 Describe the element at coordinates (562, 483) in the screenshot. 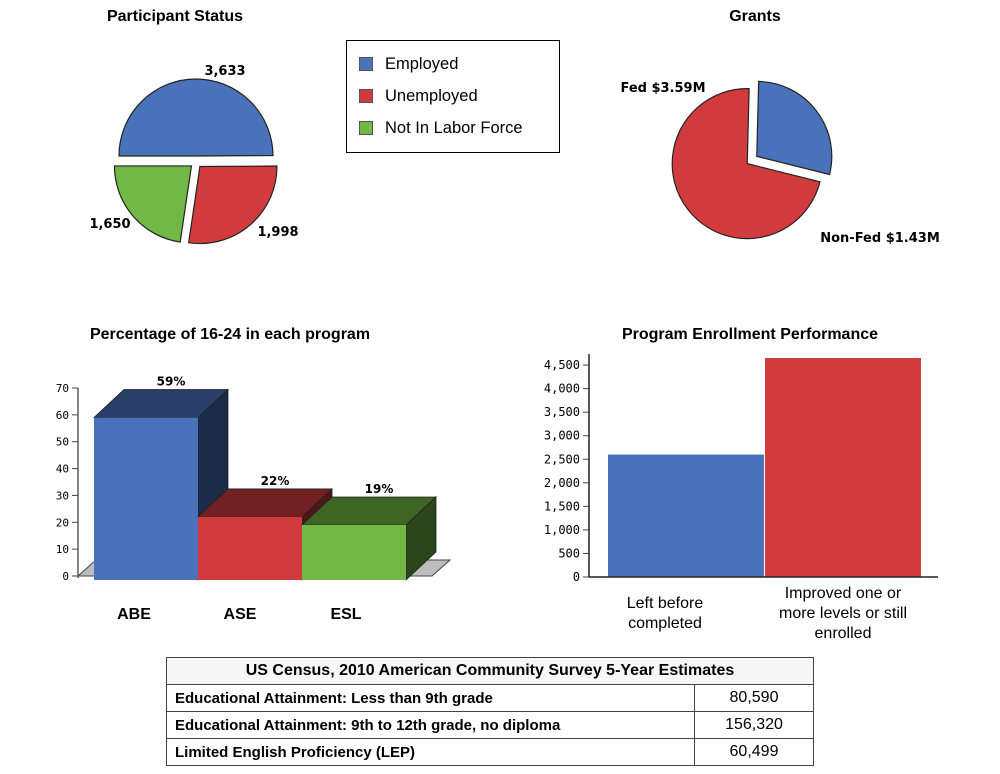

I see `y-tick-label: 2,000` at that location.